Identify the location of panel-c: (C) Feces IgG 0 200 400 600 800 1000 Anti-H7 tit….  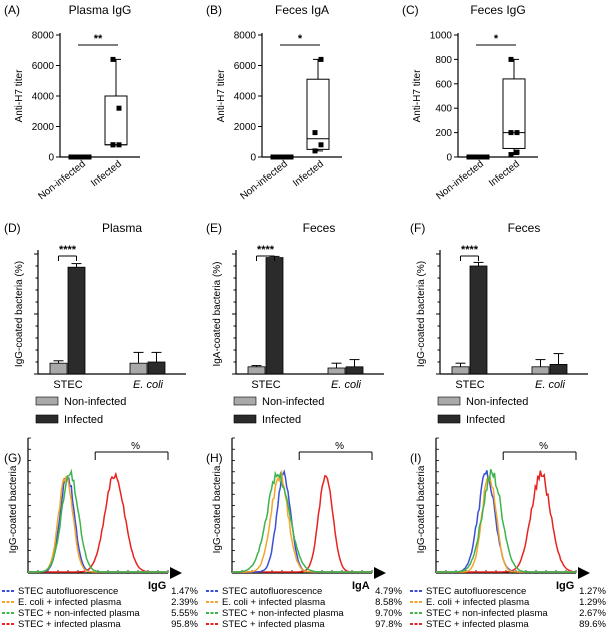
(470, 102).